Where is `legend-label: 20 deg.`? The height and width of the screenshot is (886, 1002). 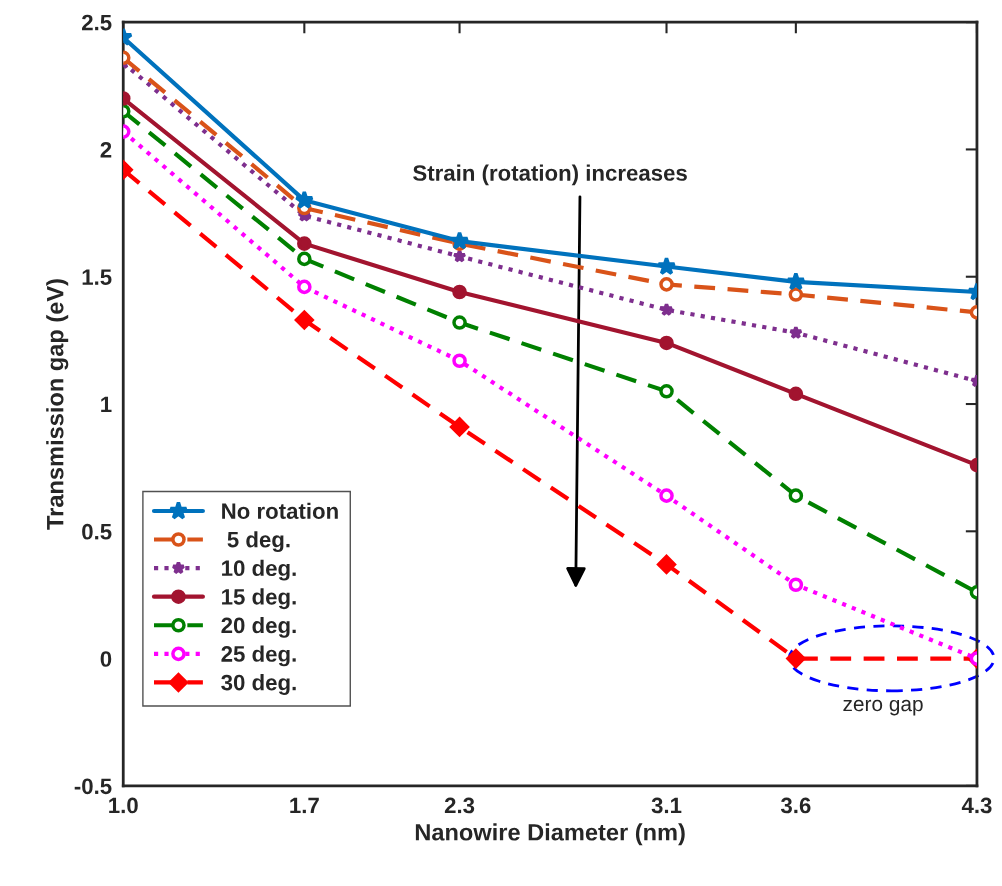 legend-label: 20 deg. is located at coordinates (258, 627).